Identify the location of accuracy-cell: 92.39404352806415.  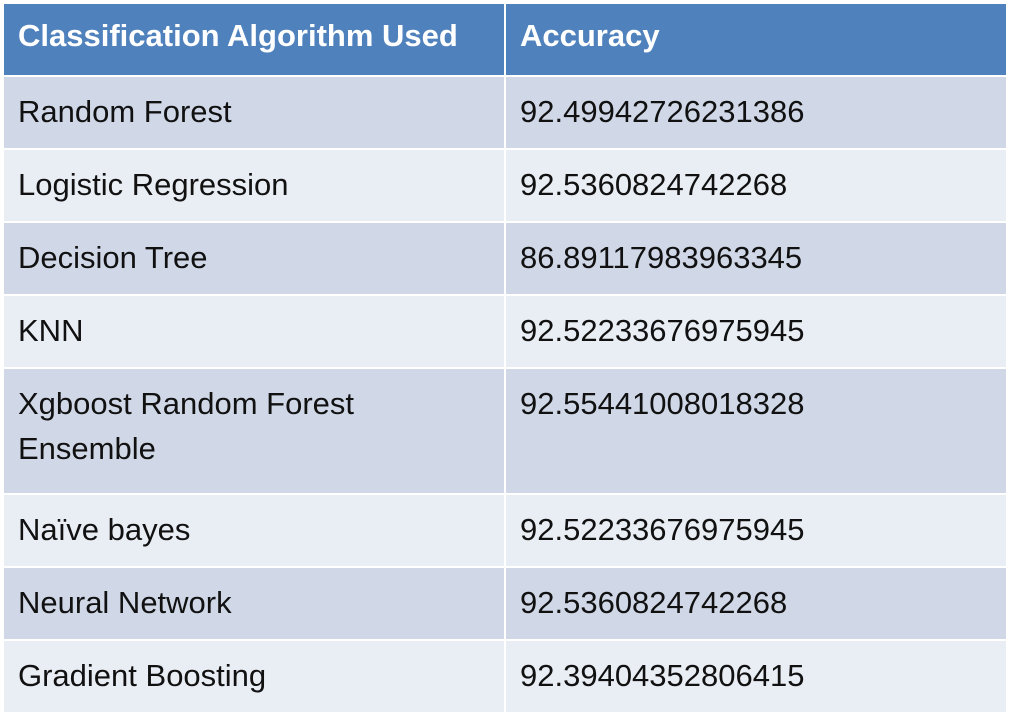
(756, 676).